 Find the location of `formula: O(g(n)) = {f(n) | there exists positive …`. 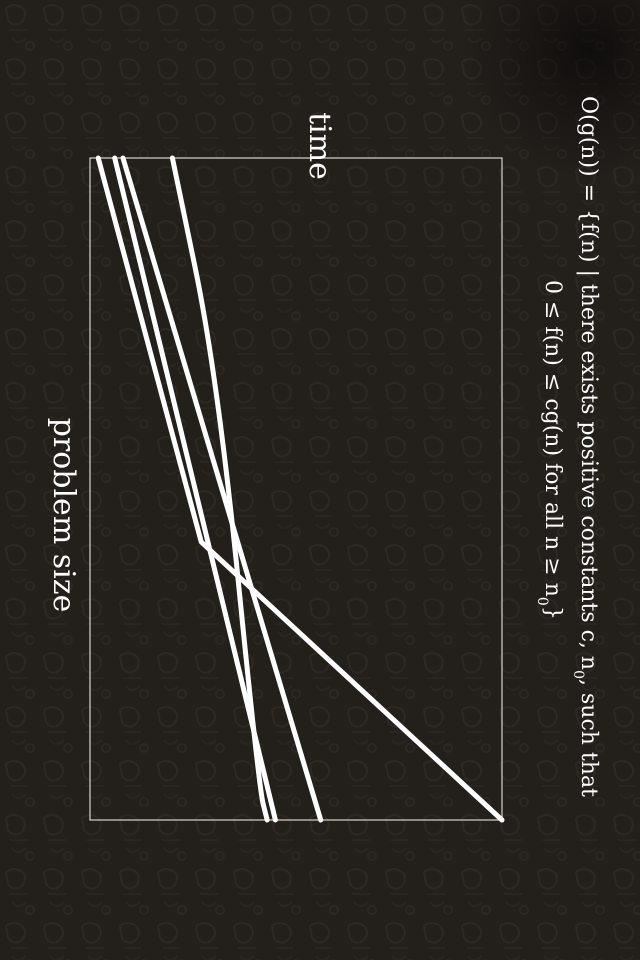

formula: O(g(n)) = {f(n) | there exists positive … is located at coordinates (567, 446).